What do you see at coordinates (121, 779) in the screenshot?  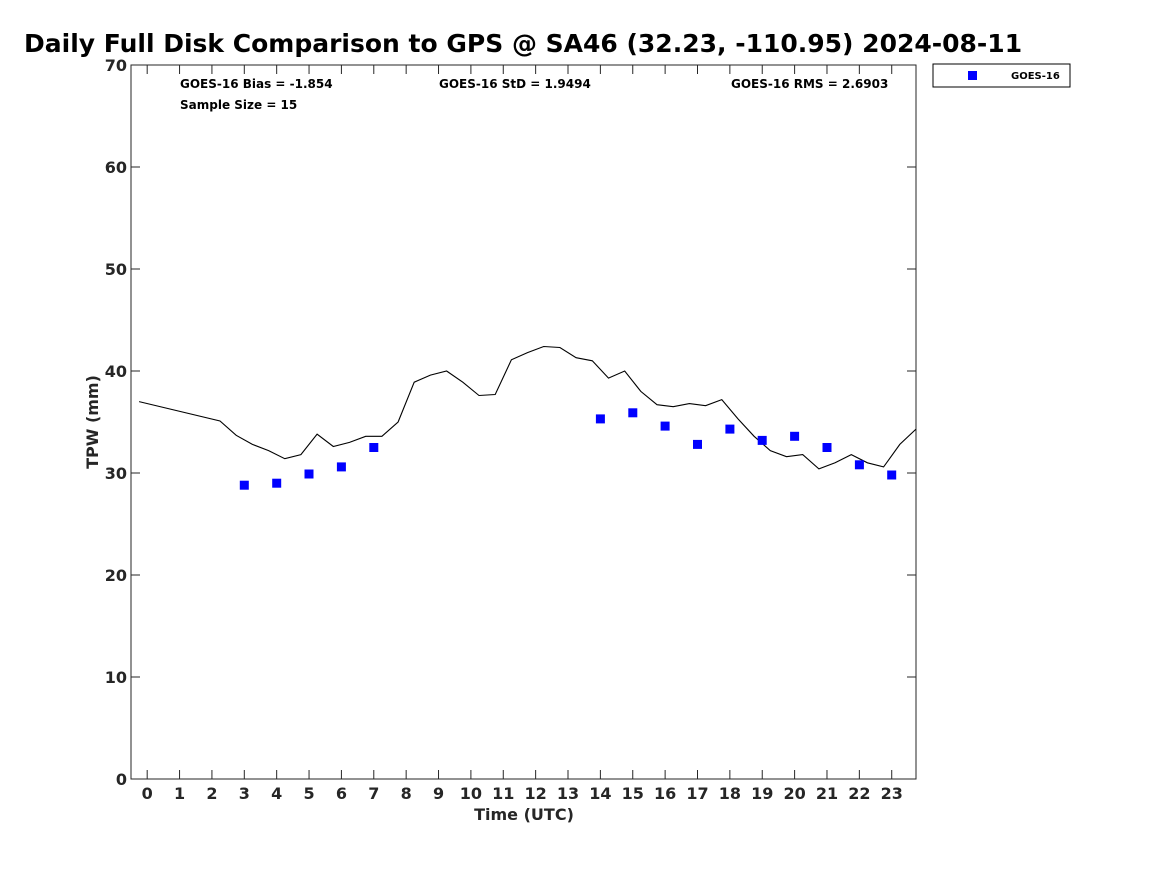 I see `y-tick-label: 0` at bounding box center [121, 779].